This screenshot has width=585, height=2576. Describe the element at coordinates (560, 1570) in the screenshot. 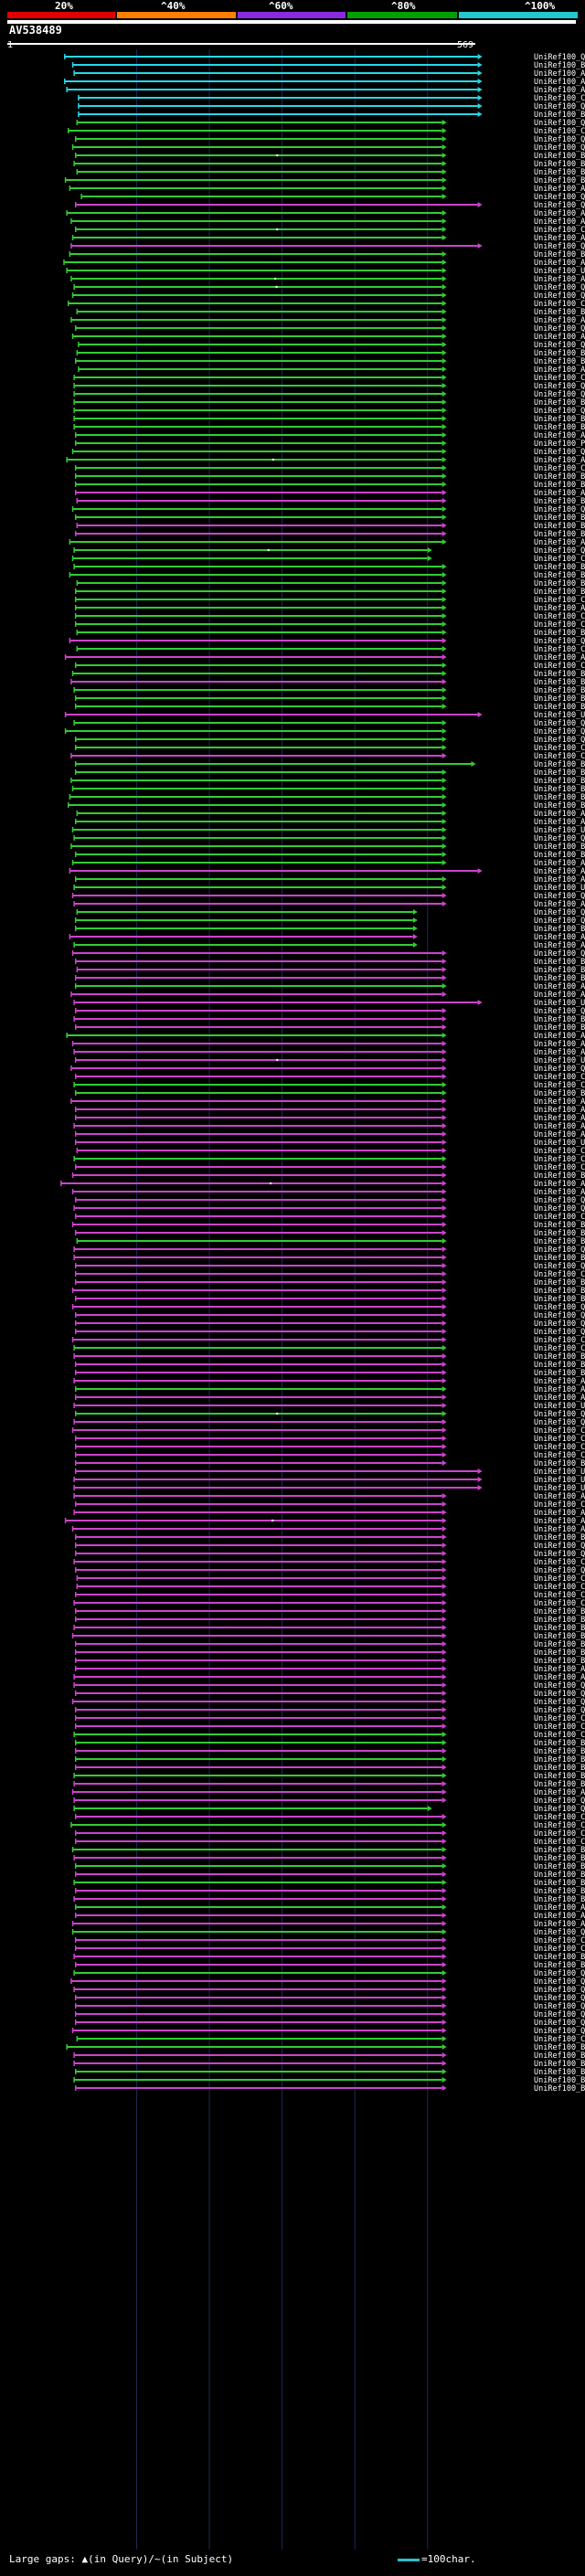

I see `hit-label: UniRef100_Q0JGU6` at that location.